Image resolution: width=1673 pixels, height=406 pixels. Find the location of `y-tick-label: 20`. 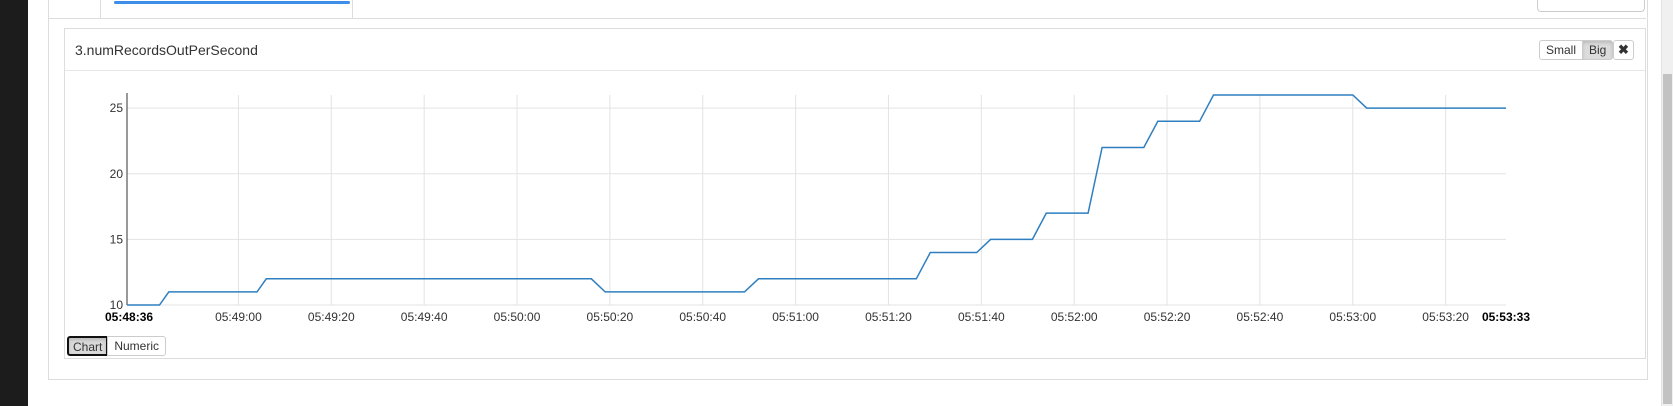

y-tick-label: 20 is located at coordinates (117, 174).